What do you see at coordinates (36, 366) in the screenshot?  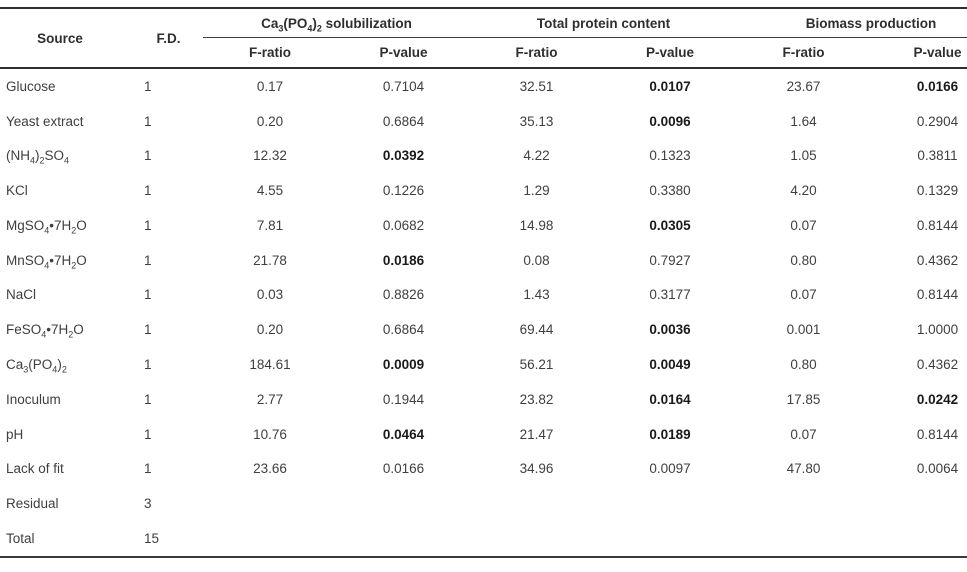 I see `source-cell: Ca3(PO4)2` at bounding box center [36, 366].